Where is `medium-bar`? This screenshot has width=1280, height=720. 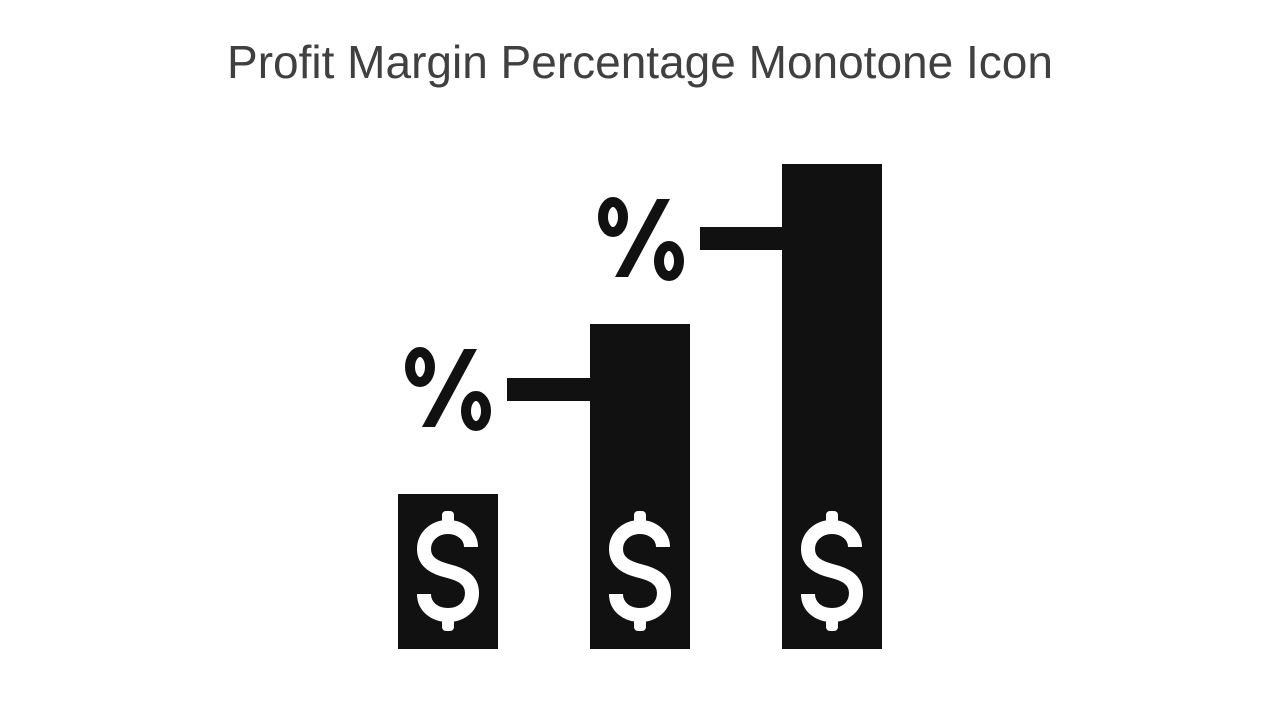 medium-bar is located at coordinates (640, 486).